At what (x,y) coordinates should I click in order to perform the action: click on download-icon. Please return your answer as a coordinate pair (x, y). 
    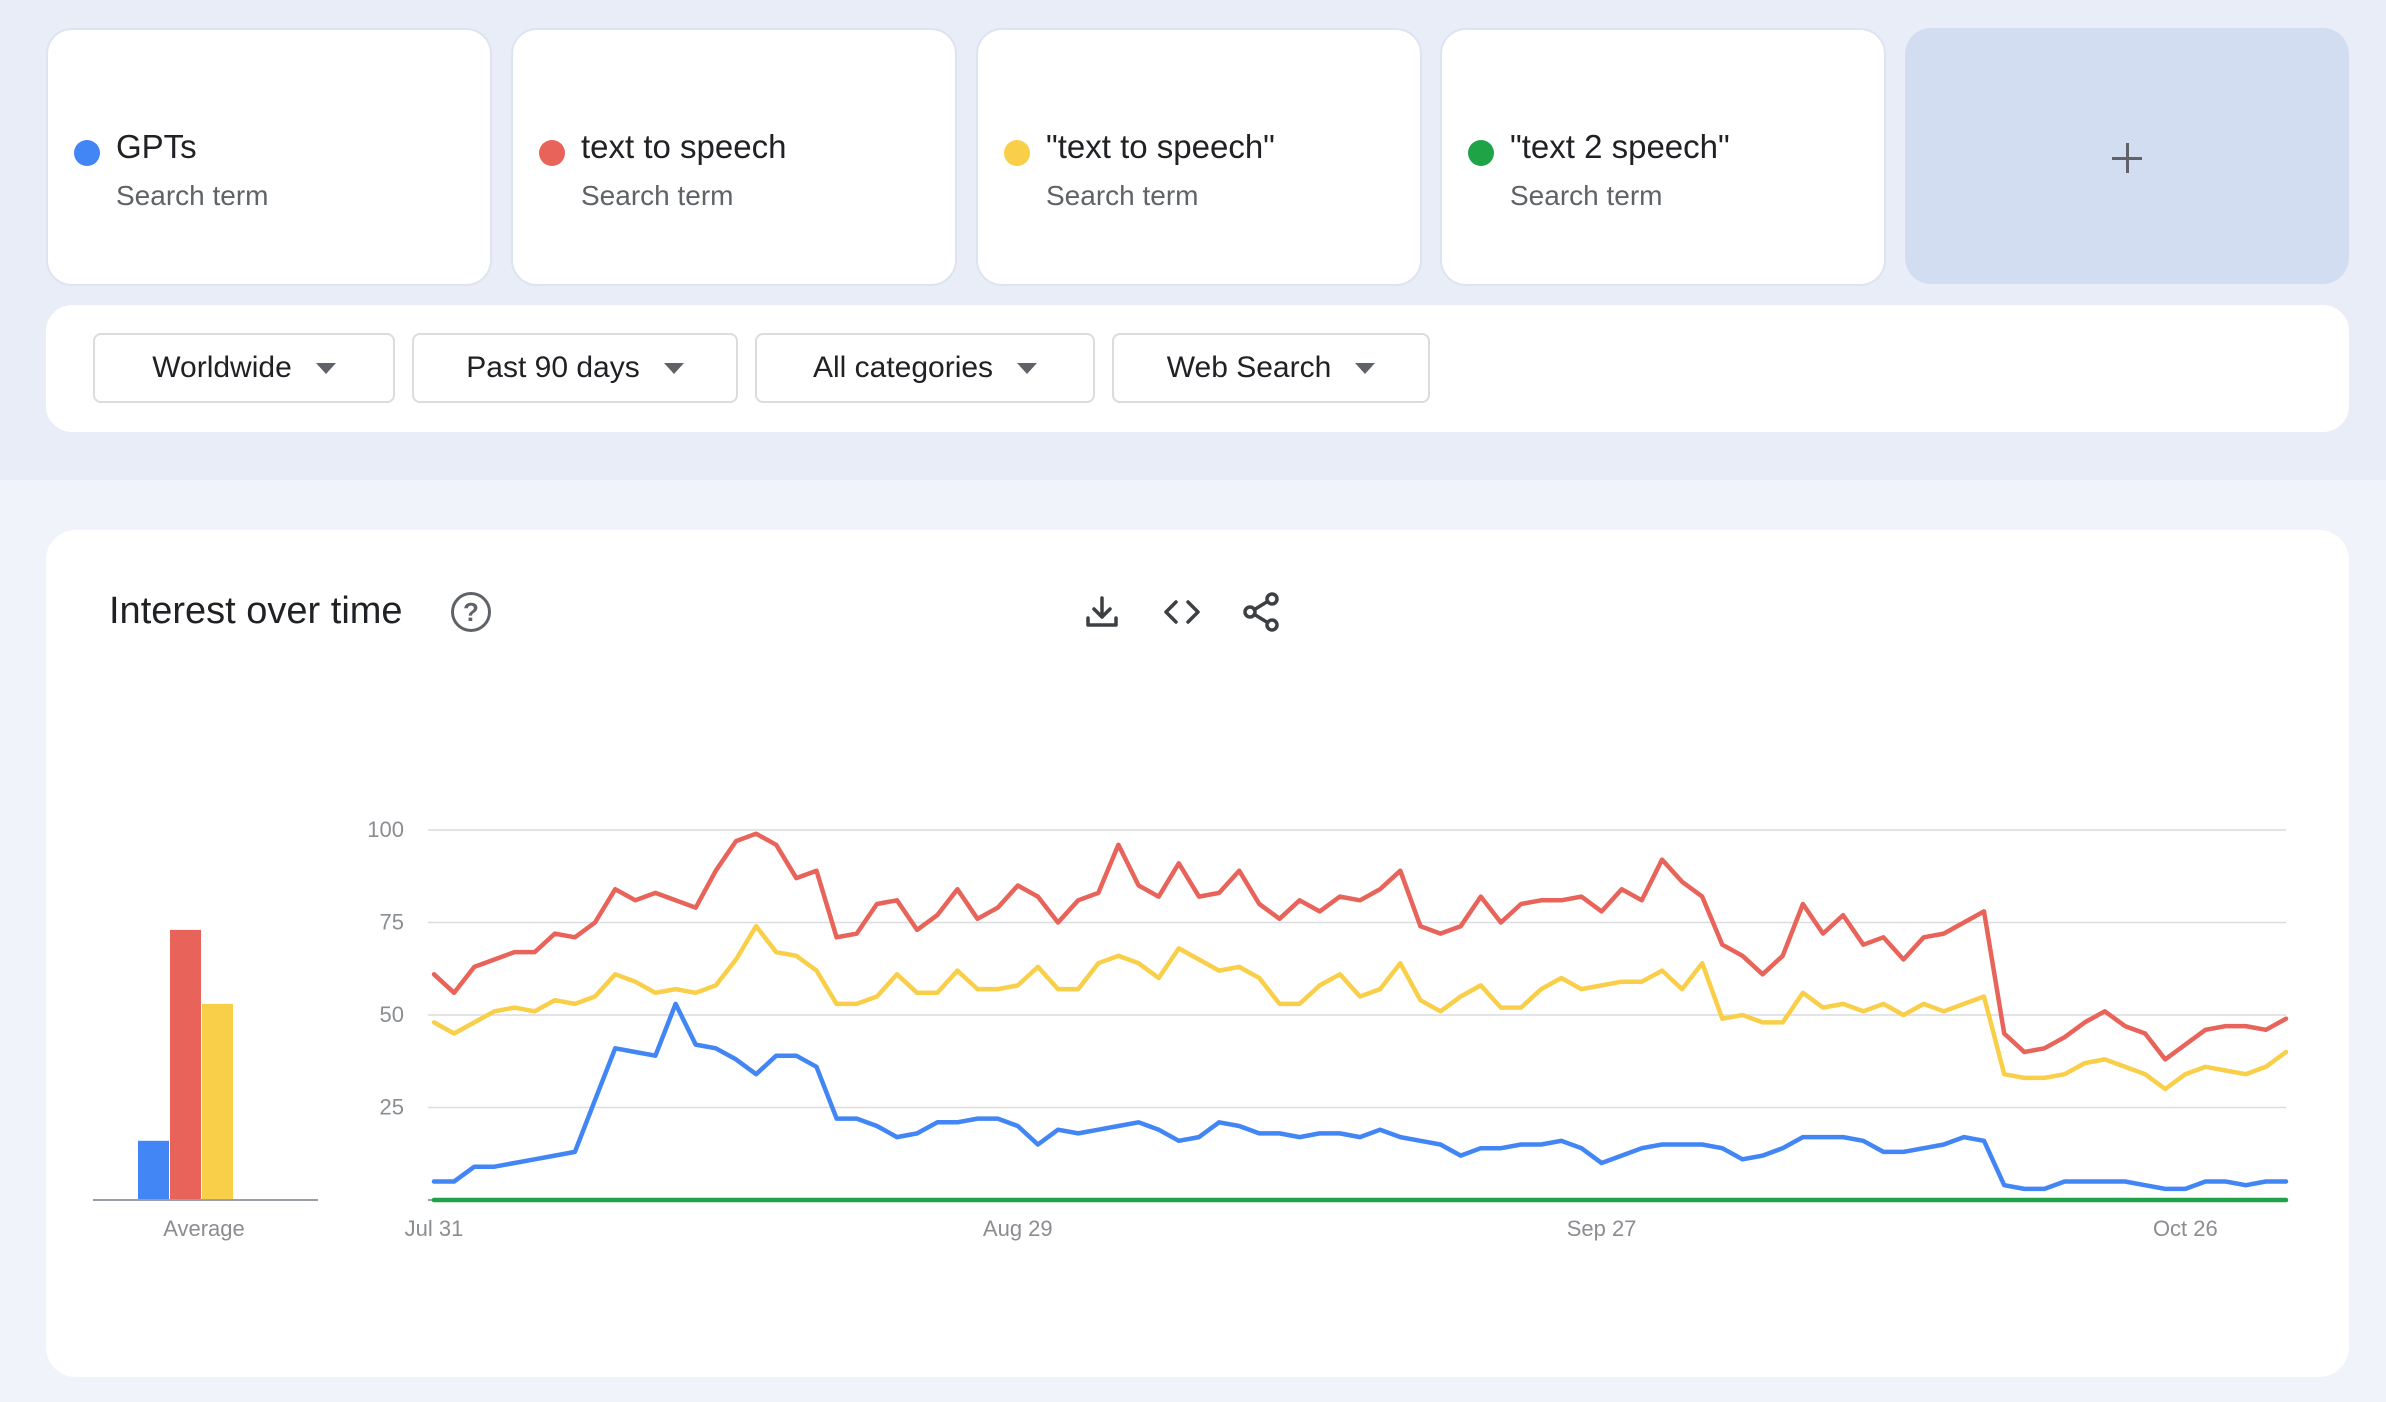
    Looking at the image, I should click on (1102, 612).